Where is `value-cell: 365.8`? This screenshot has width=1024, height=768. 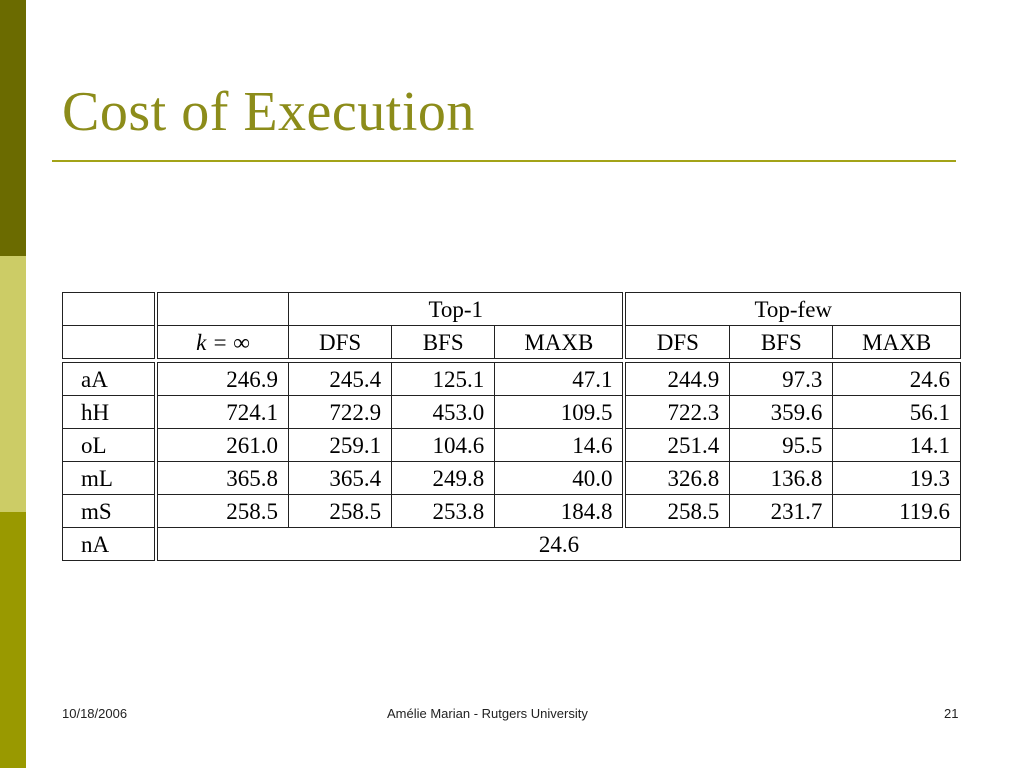 value-cell: 365.8 is located at coordinates (221, 478).